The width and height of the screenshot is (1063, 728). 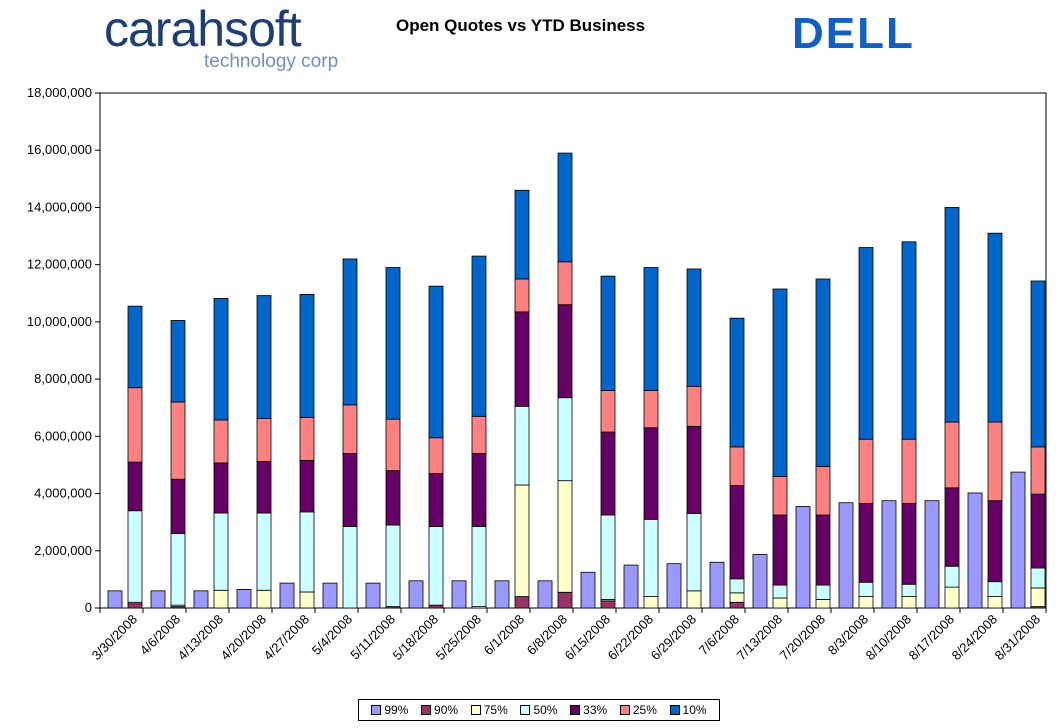 What do you see at coordinates (63, 493) in the screenshot?
I see `y-tick-label: 4,000,000` at bounding box center [63, 493].